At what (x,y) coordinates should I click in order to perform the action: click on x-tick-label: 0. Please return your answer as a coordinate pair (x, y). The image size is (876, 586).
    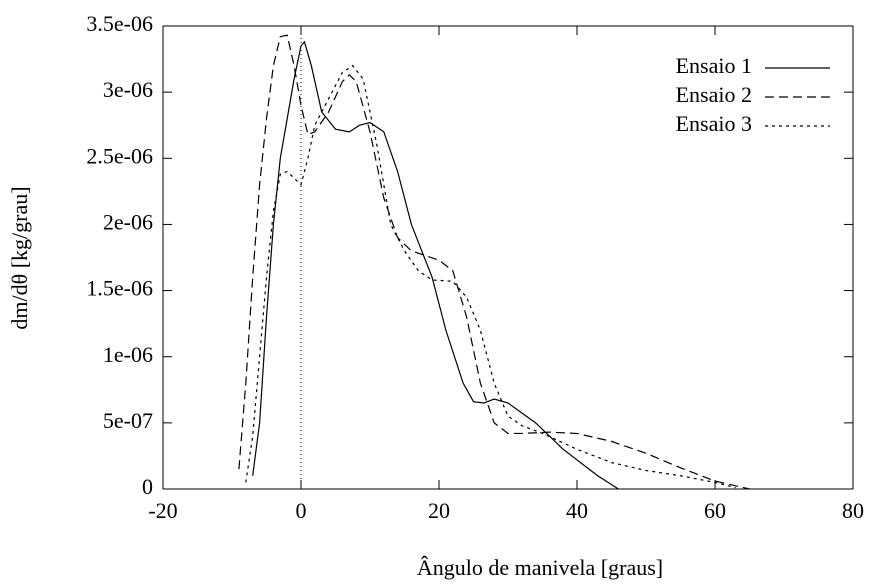
    Looking at the image, I should click on (301, 510).